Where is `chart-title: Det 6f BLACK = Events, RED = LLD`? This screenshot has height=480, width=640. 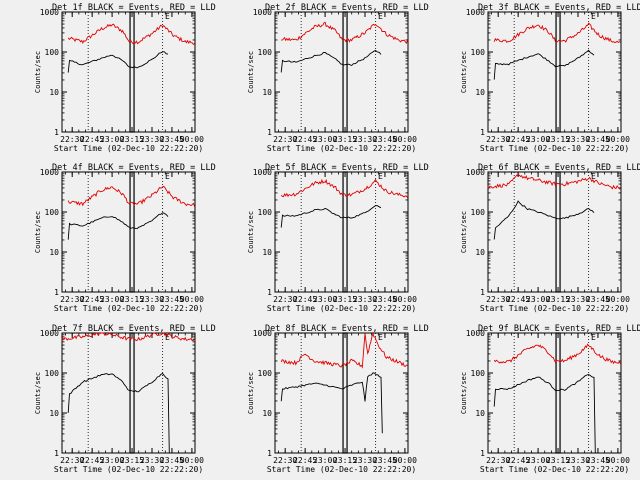 chart-title: Det 6f BLACK = Events, RED = LLD is located at coordinates (559, 168).